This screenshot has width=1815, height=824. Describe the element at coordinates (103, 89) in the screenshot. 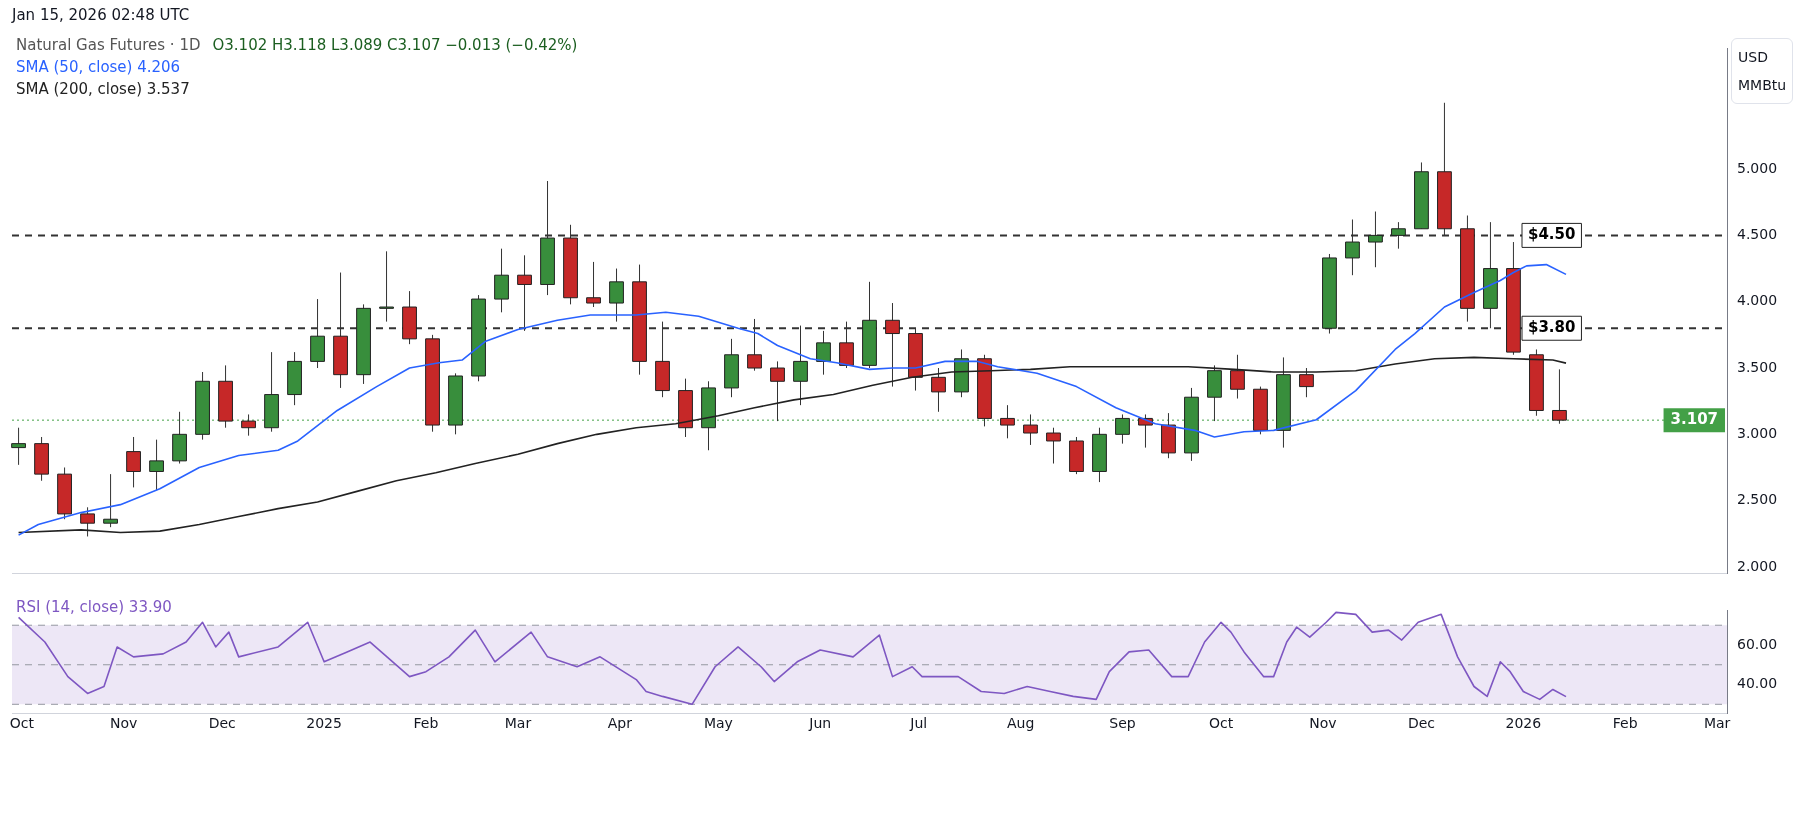

I see `text: SMA (200, close) 3.537` at that location.